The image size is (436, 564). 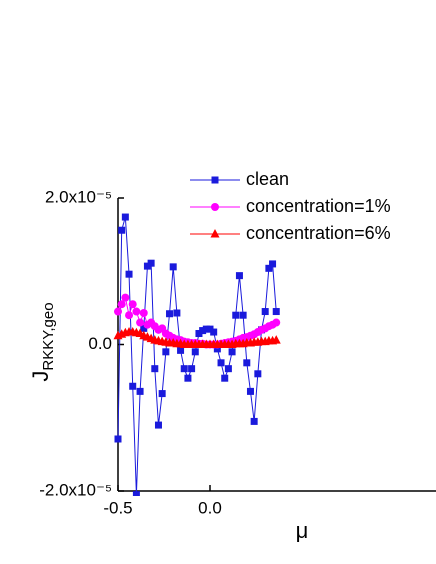 What do you see at coordinates (117, 507) in the screenshot?
I see `x-tick-label: -0.5` at bounding box center [117, 507].